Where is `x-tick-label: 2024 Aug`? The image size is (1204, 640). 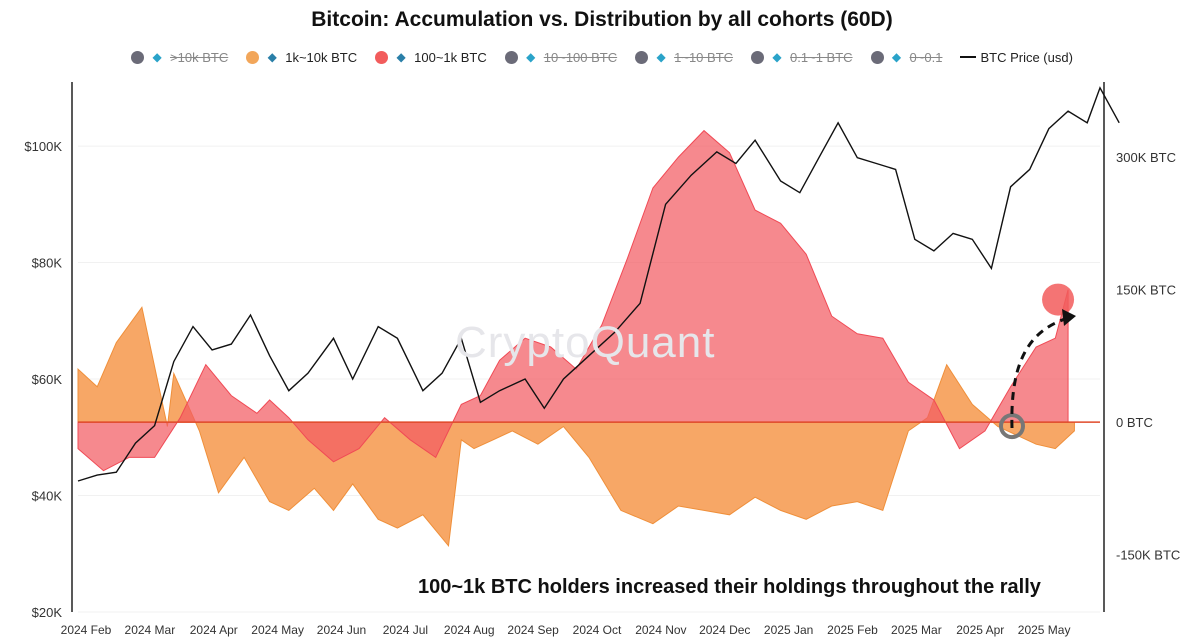
x-tick-label: 2024 Aug is located at coordinates (469, 630).